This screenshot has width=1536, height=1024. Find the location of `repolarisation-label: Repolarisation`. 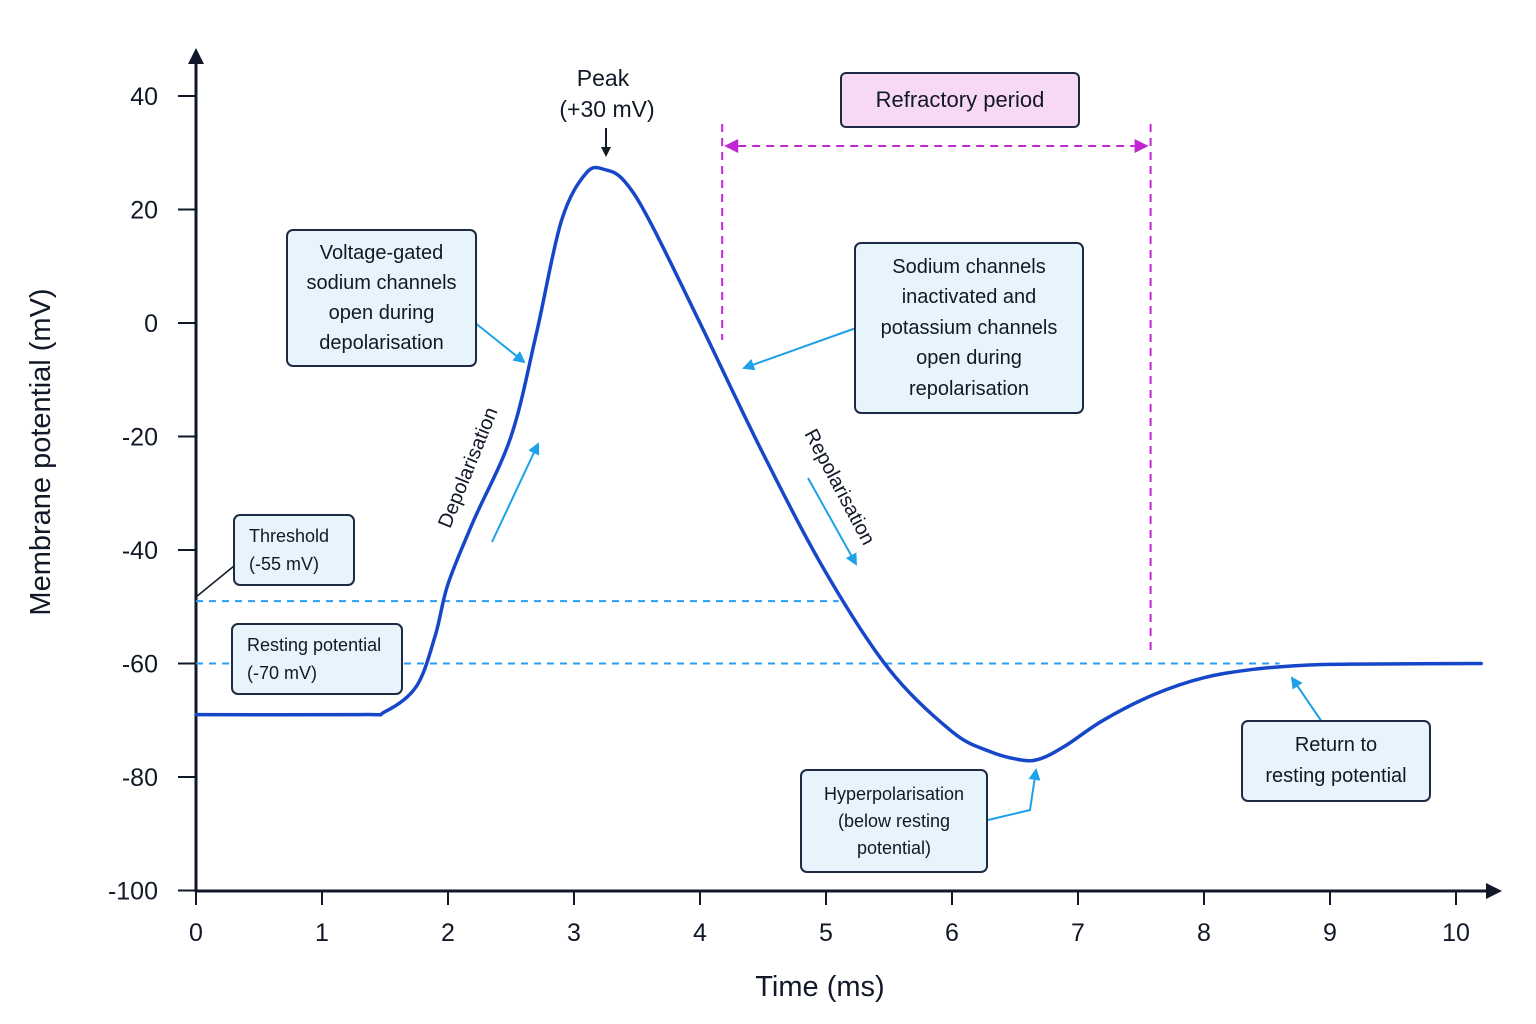

repolarisation-label: Repolarisation is located at coordinates (839, 487).